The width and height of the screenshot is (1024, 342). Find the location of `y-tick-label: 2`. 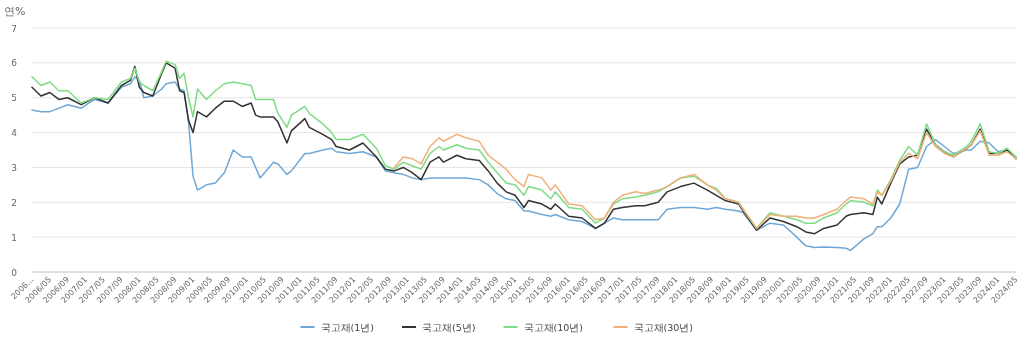

y-tick-label: 2 is located at coordinates (14, 202).